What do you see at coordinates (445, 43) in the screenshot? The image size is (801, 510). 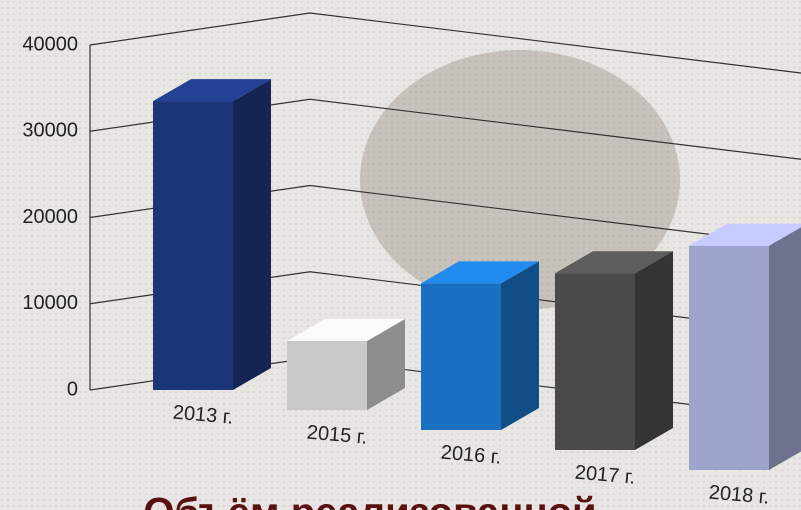 I see `grid-line` at bounding box center [445, 43].